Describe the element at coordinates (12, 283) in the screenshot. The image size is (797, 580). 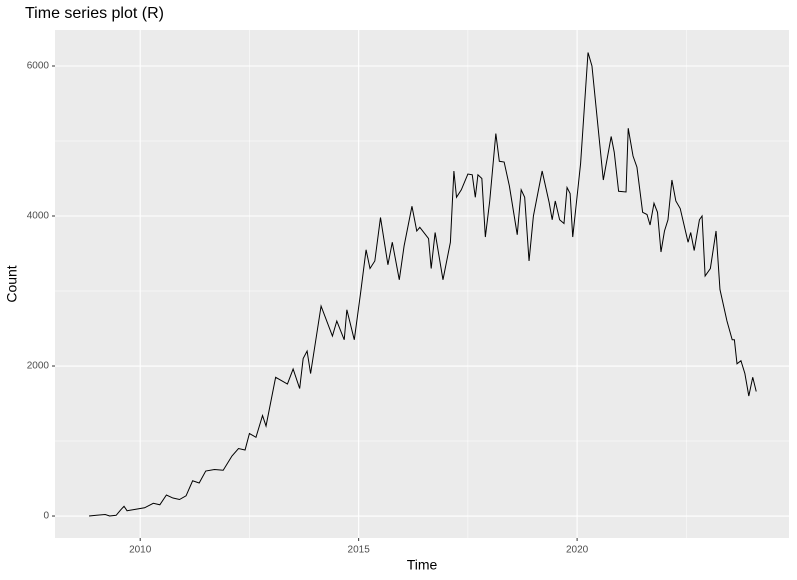
I see `y-axis-label: Count` at that location.